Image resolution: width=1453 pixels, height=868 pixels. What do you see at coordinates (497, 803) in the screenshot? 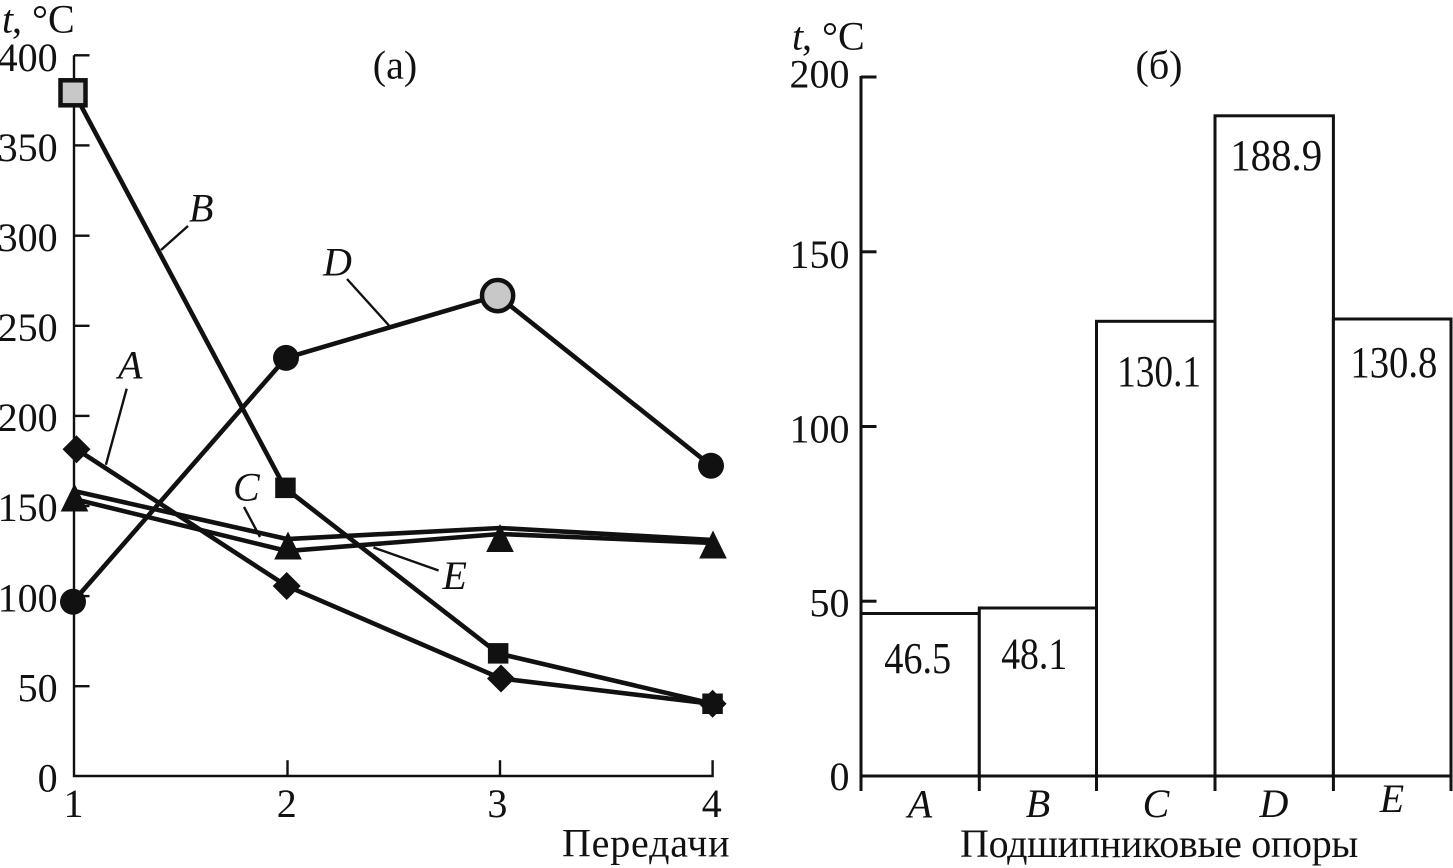
I see `svg-text: 3` at bounding box center [497, 803].